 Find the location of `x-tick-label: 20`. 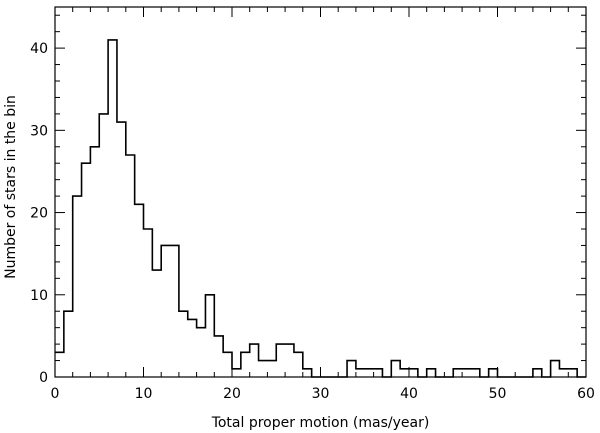

x-tick-label: 20 is located at coordinates (232, 394).